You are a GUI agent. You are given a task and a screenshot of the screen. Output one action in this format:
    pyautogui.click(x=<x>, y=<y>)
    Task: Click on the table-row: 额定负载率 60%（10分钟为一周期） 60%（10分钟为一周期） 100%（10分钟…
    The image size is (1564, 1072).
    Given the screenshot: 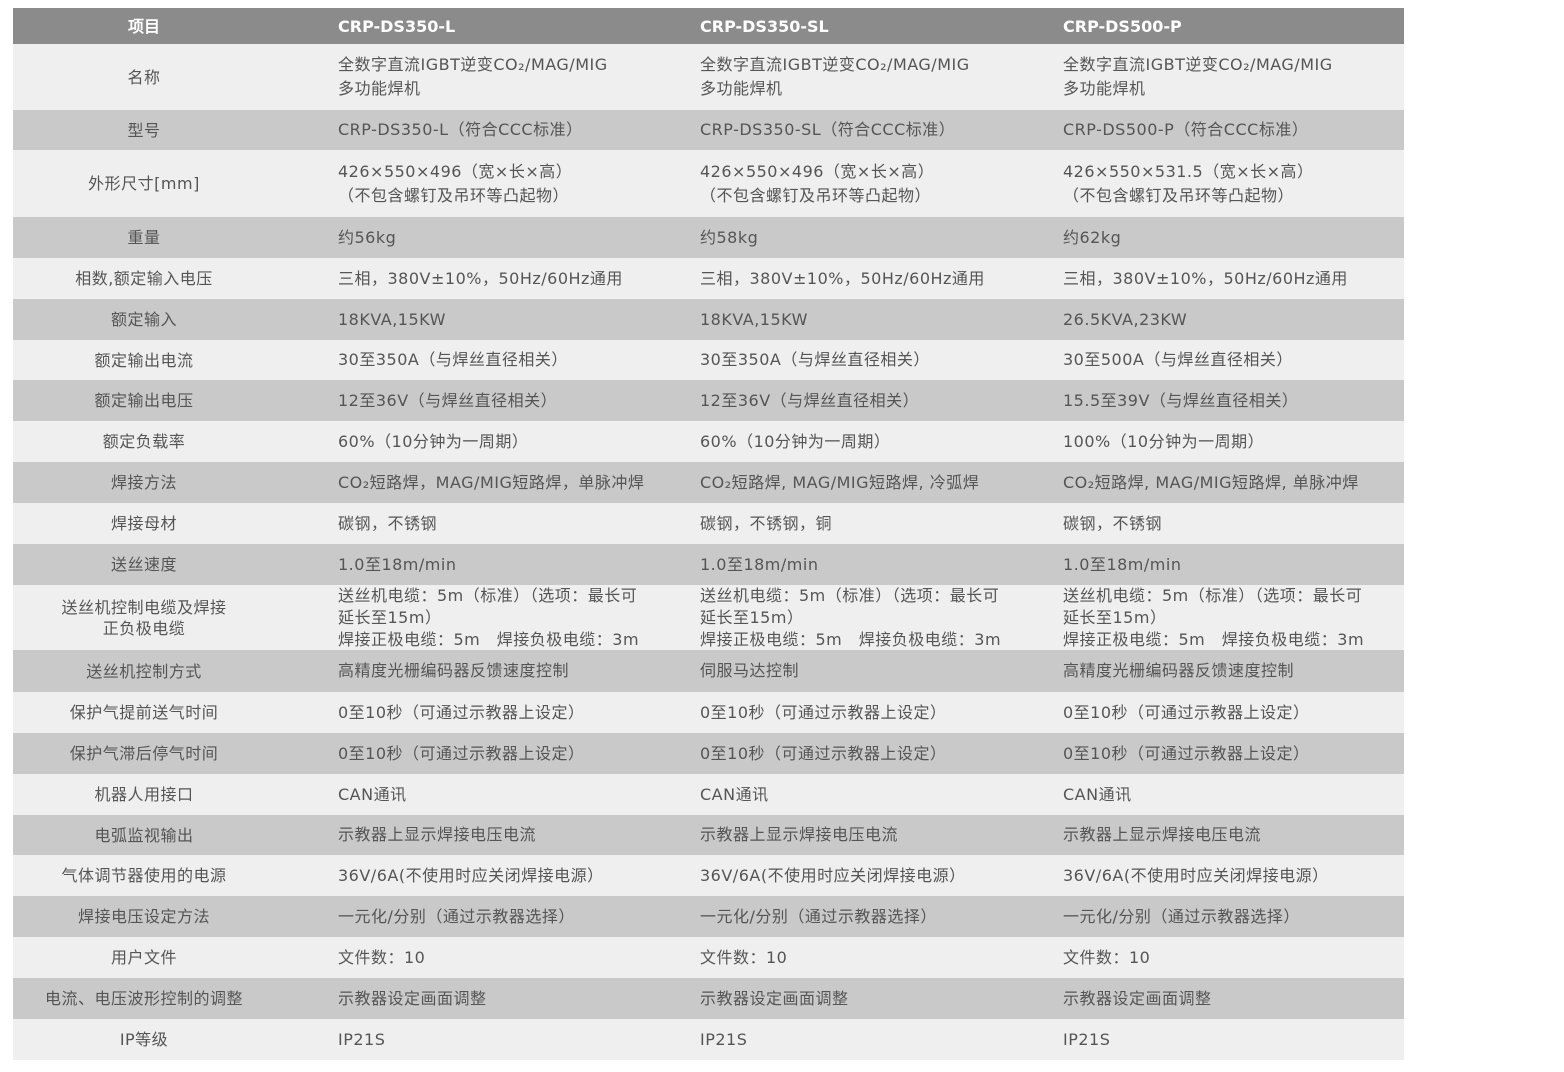 What is the action you would take?
    pyautogui.click(x=708, y=441)
    